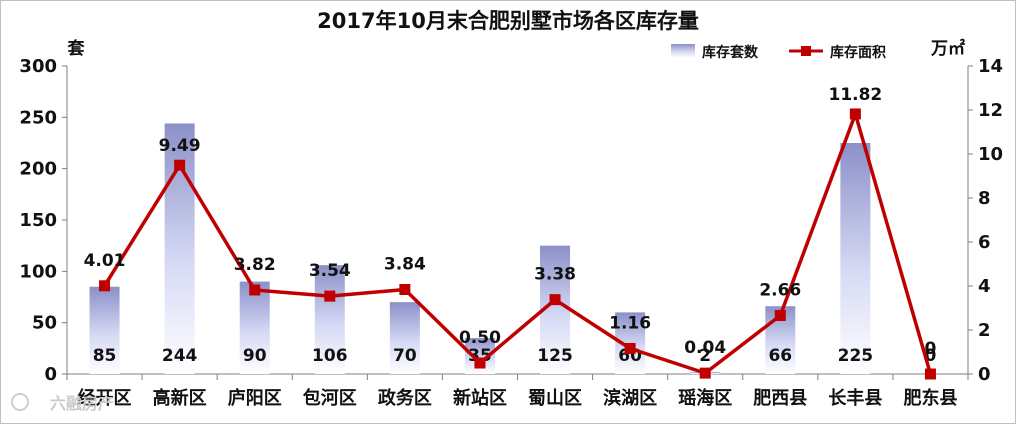 This screenshot has width=1016, height=424. I want to click on bar-value-label: 2, so click(705, 356).